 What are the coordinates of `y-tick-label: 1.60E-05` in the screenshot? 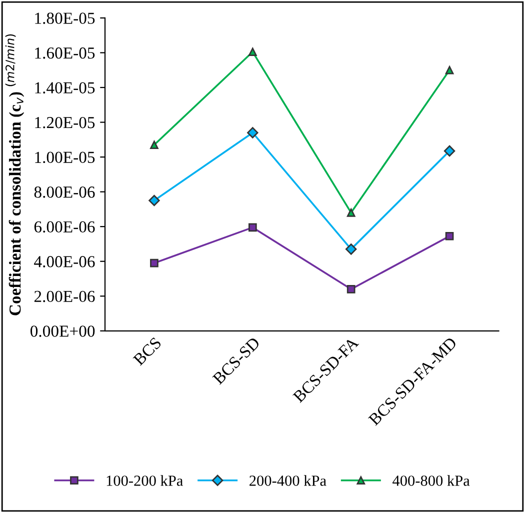 It's located at (65, 53).